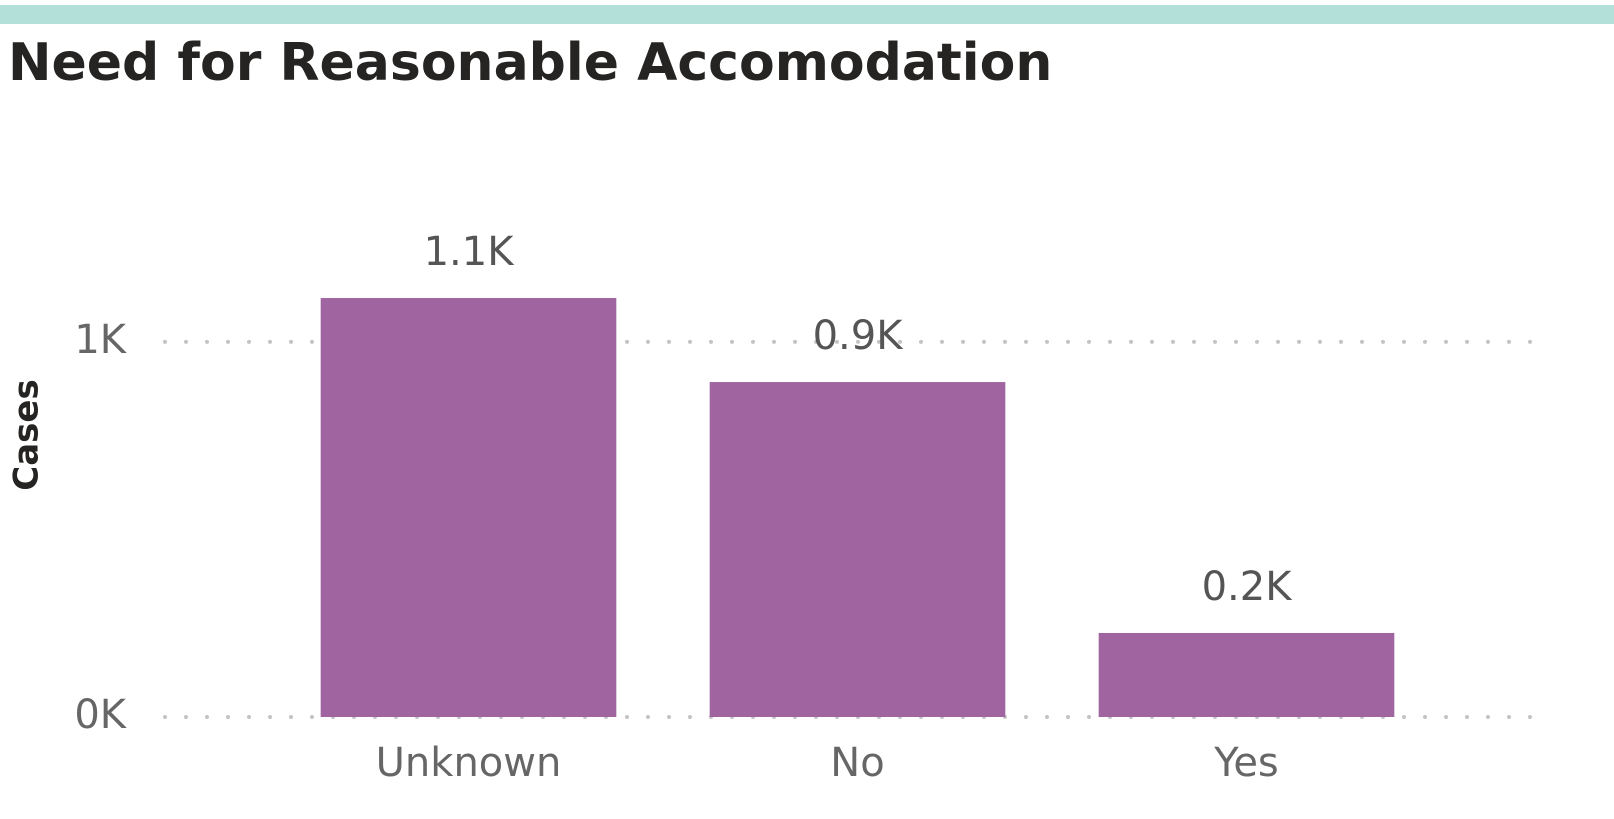 Image resolution: width=1614 pixels, height=819 pixels. I want to click on y-tick-label: 0K, so click(100, 715).